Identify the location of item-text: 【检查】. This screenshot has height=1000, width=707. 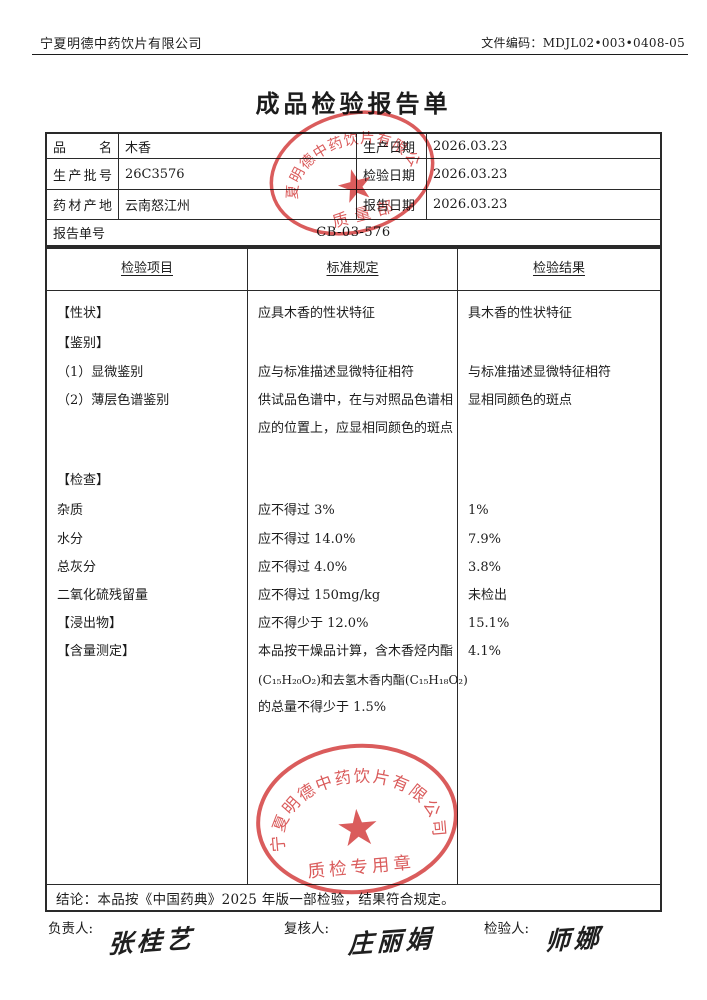
(83, 480).